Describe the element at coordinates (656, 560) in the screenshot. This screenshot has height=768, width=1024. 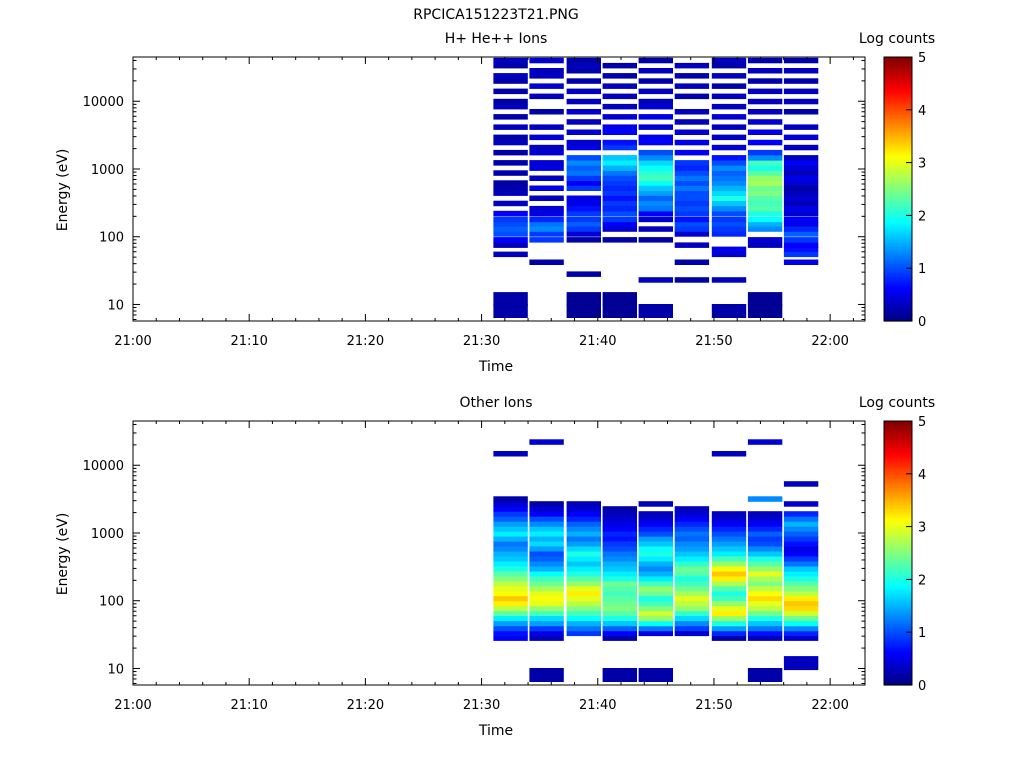
I see `heatmap-cells` at that location.